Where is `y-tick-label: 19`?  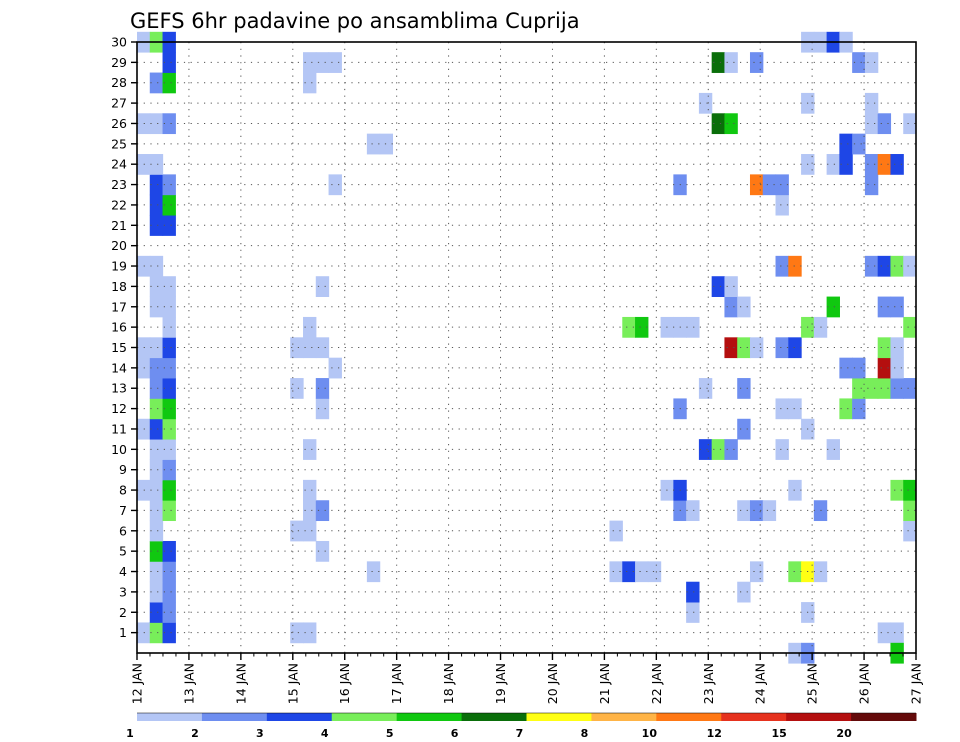
y-tick-label: 19 is located at coordinates (119, 266).